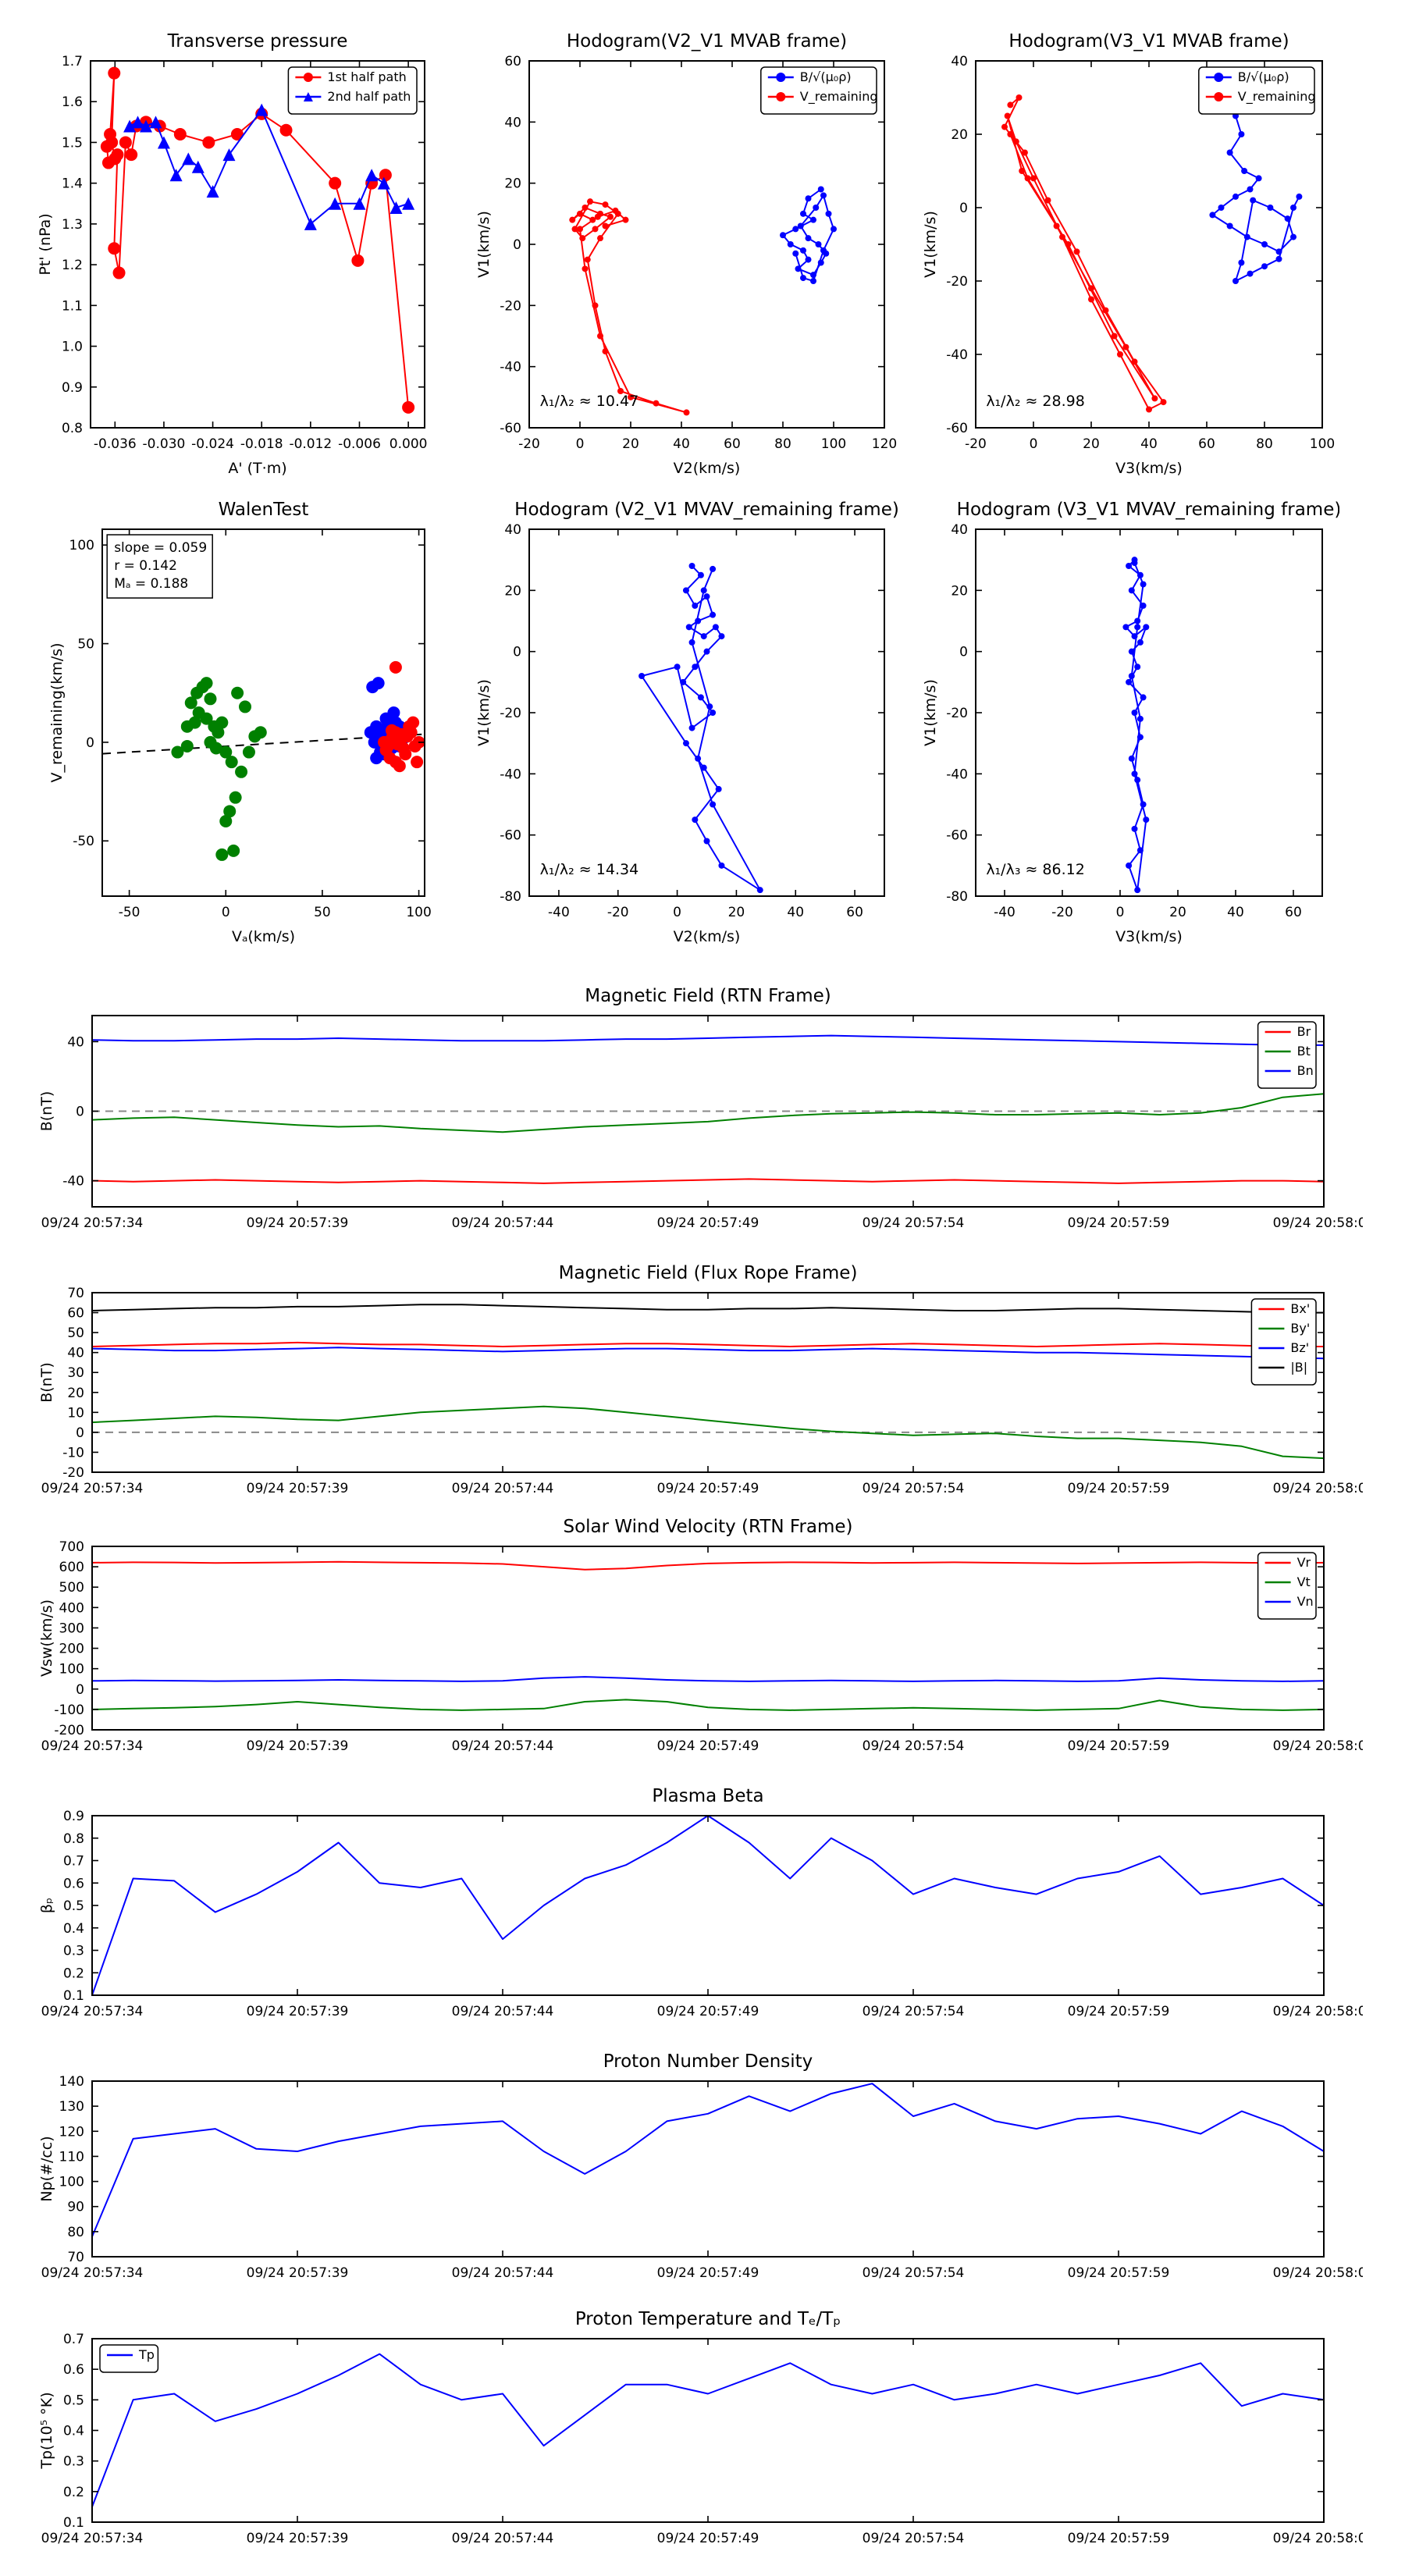 The height and width of the screenshot is (2576, 1405). What do you see at coordinates (1149, 41) in the screenshot?
I see `svg-text: Hodogram(V3_V1 MVAB frame)` at bounding box center [1149, 41].